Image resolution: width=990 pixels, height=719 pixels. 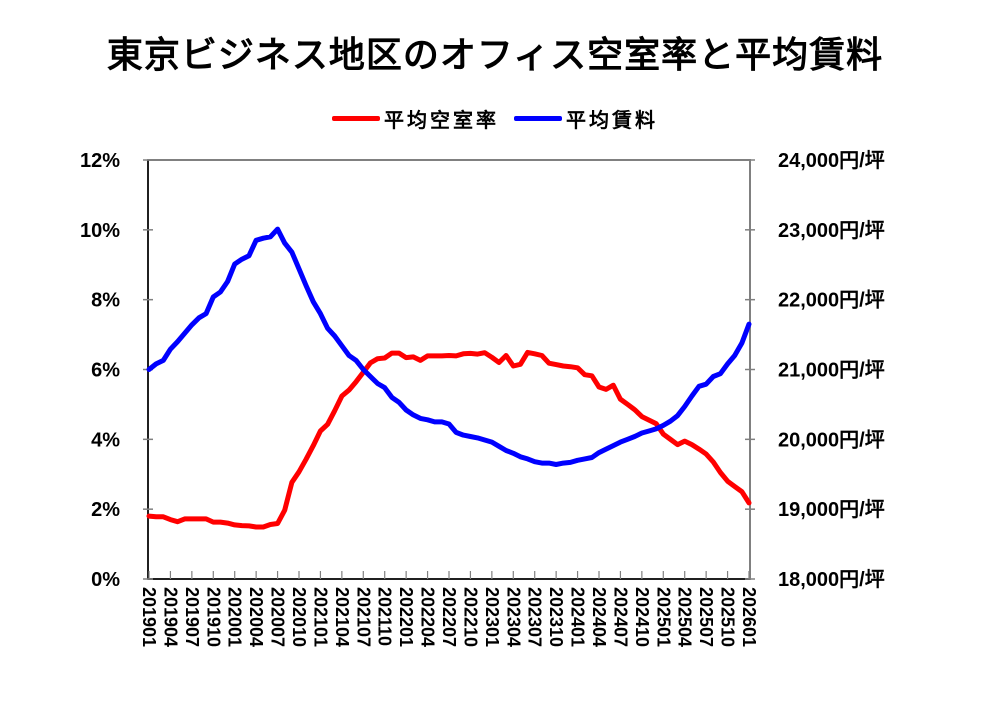 I want to click on right-axis-tick-label: 20,000円/坪, so click(x=831, y=439).